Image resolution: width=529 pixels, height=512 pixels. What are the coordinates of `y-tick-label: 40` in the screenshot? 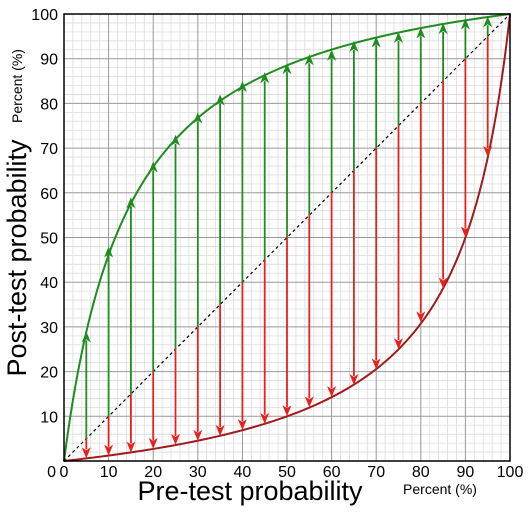 It's located at (49, 283).